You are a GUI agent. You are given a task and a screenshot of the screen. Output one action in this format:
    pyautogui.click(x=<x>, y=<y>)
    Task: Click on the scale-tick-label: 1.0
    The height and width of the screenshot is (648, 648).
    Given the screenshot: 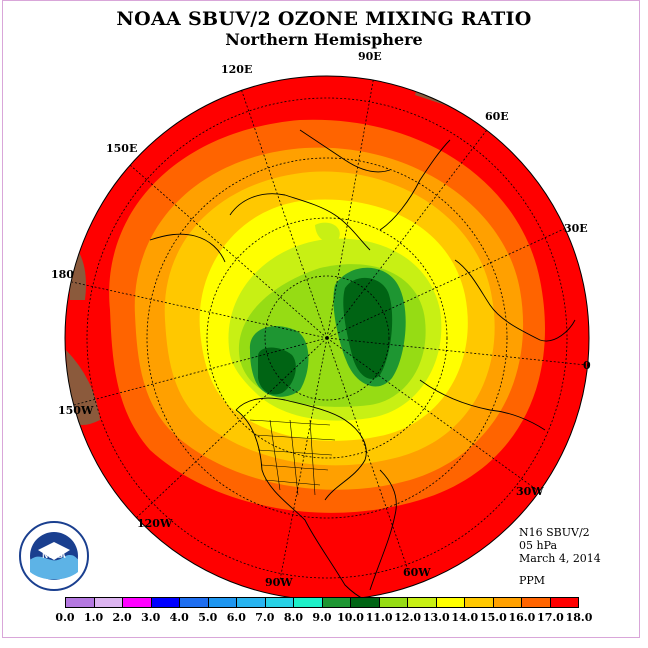 What is the action you would take?
    pyautogui.click(x=93, y=617)
    